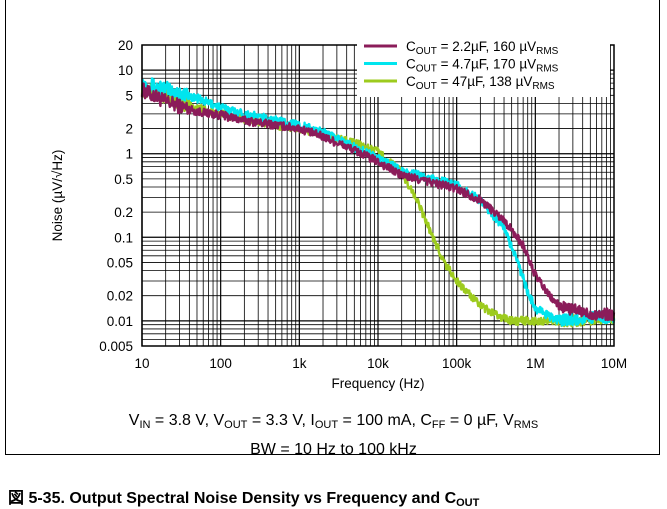 The height and width of the screenshot is (509, 667). What do you see at coordinates (120, 262) in the screenshot?
I see `y-tick-label: 0.05` at bounding box center [120, 262].